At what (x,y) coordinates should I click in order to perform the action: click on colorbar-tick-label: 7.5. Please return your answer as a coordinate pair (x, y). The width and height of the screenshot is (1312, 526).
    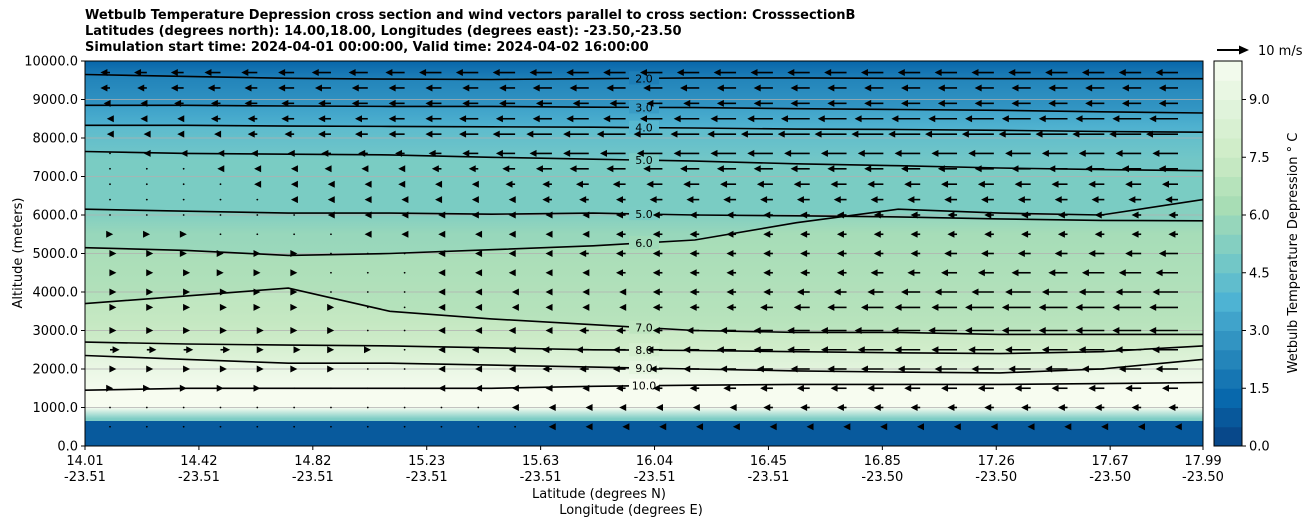
    Looking at the image, I should click on (1259, 158).